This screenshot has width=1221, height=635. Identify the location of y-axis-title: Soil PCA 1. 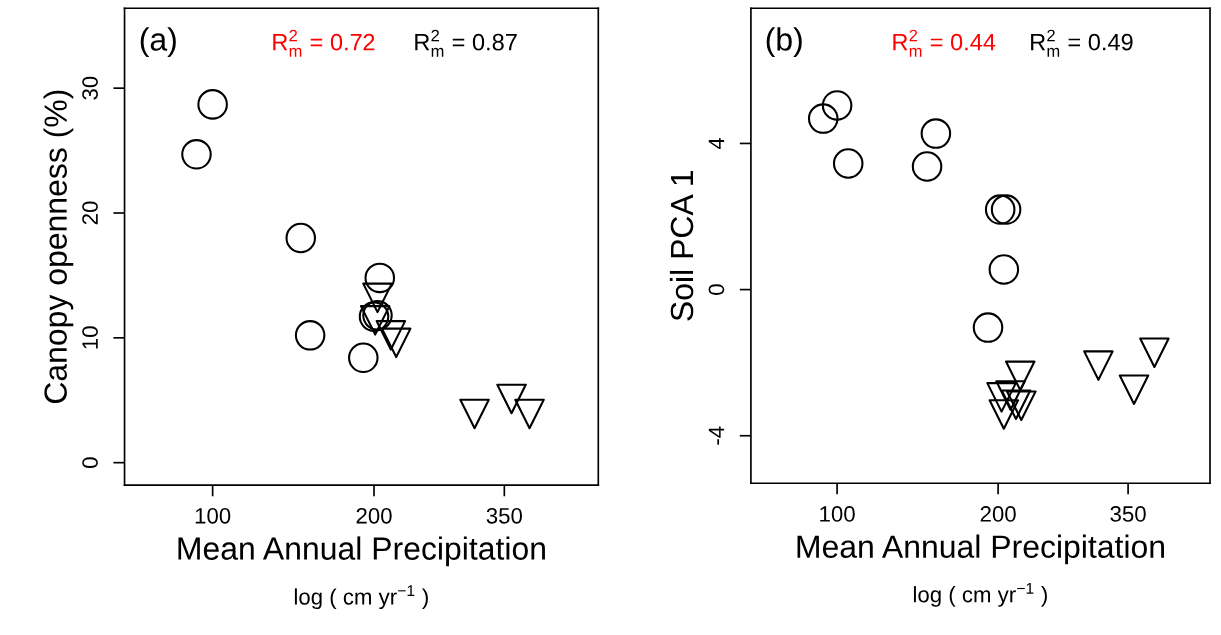
(681, 245).